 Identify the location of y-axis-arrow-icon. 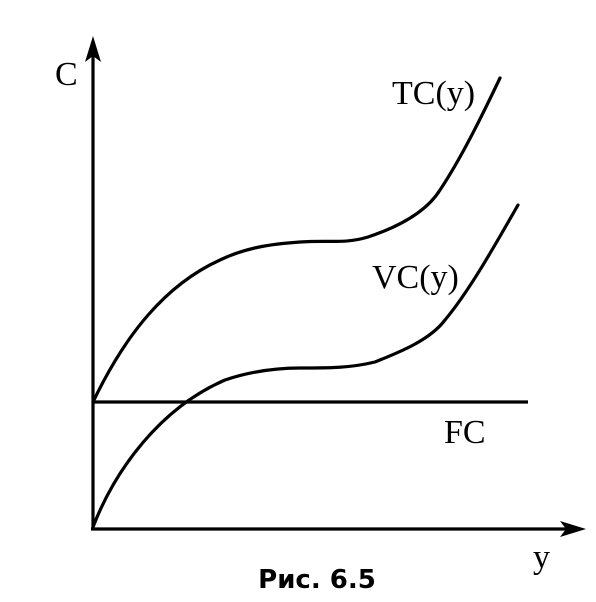
(93, 49).